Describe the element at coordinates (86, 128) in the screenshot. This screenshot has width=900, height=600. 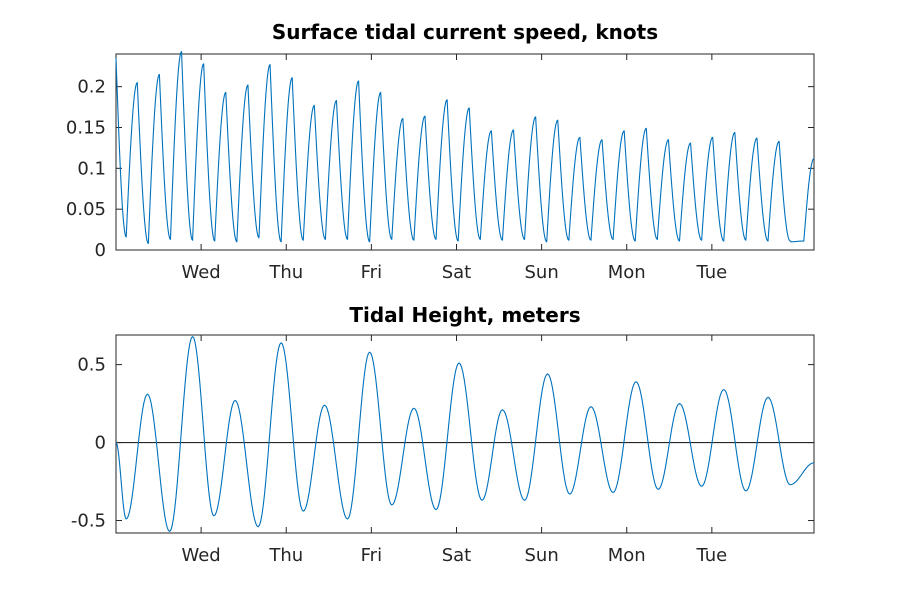
I see `y-tick-label: 0.15` at that location.